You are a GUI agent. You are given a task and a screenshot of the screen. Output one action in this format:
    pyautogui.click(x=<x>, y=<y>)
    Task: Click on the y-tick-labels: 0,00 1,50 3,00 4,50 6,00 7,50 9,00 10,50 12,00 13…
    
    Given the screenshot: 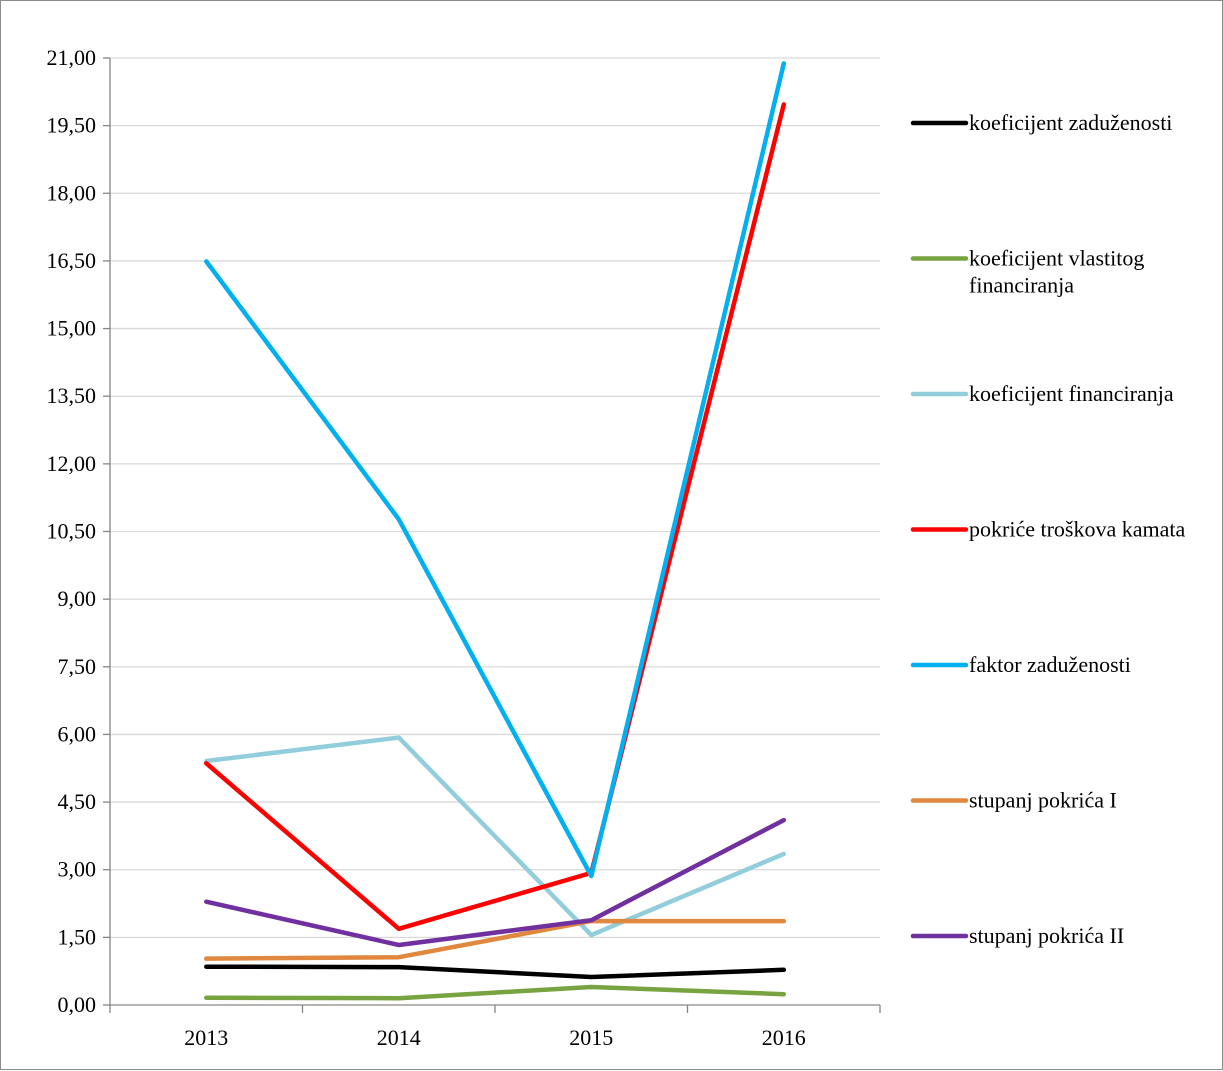 What is the action you would take?
    pyautogui.click(x=72, y=531)
    